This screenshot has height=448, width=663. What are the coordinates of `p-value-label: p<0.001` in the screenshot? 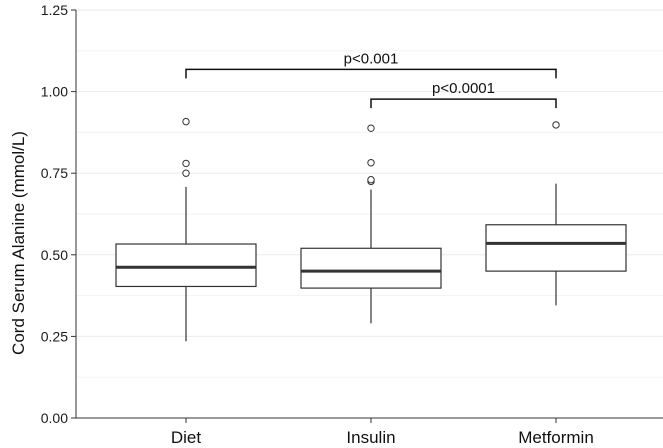 It's located at (371, 58).